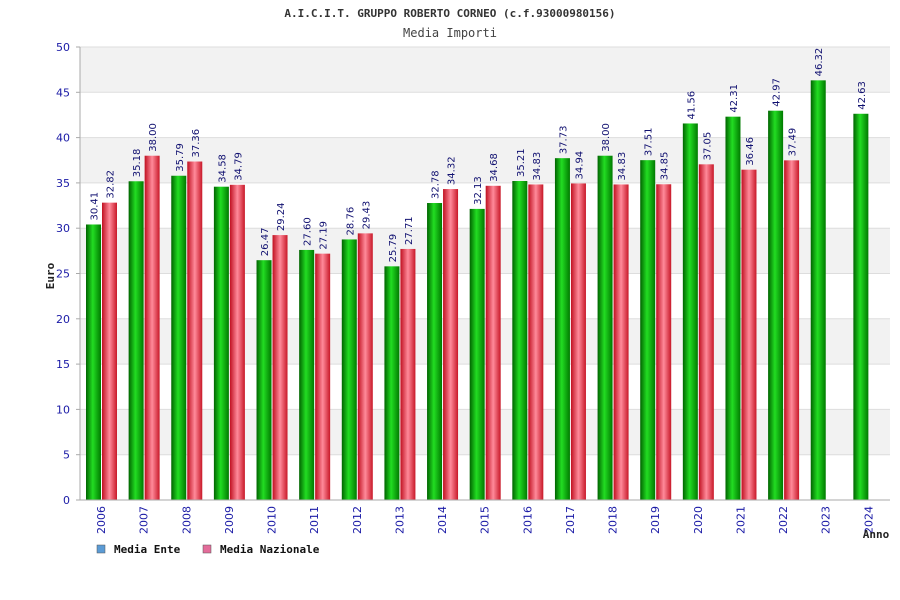 The image size is (900, 600). What do you see at coordinates (622, 166) in the screenshot?
I see `data-label-media-nazionale-2018: 34.83` at bounding box center [622, 166].